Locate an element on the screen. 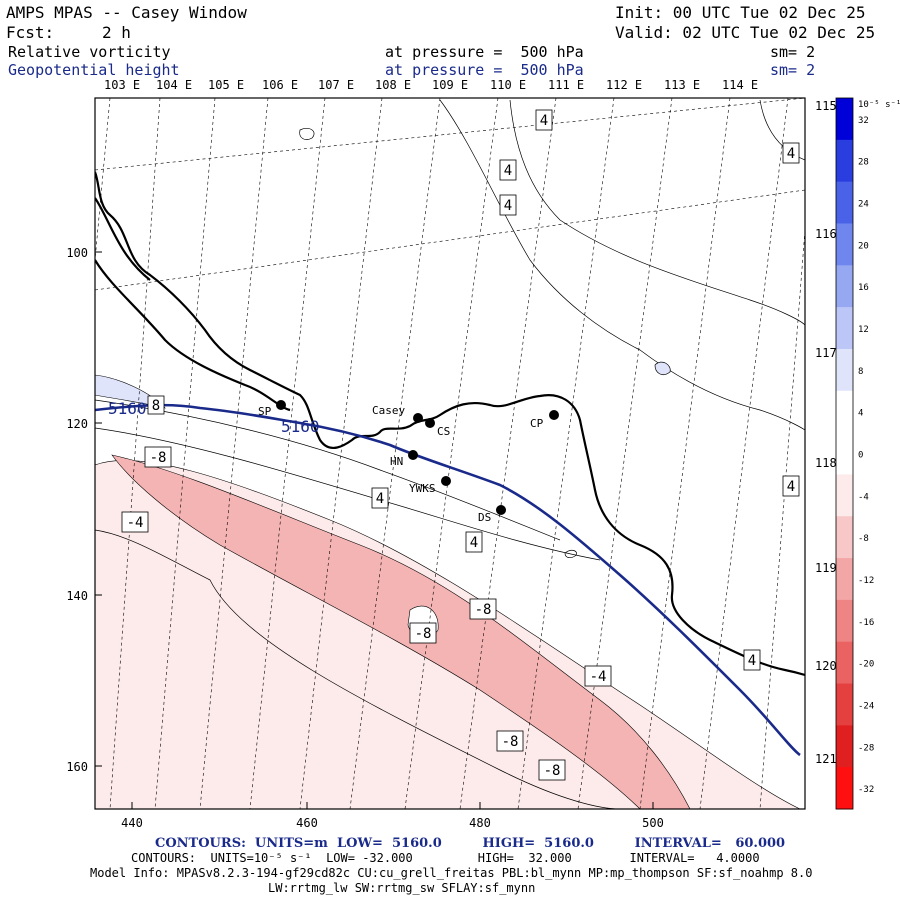 The height and width of the screenshot is (900, 900). station-label: HN is located at coordinates (396, 461).